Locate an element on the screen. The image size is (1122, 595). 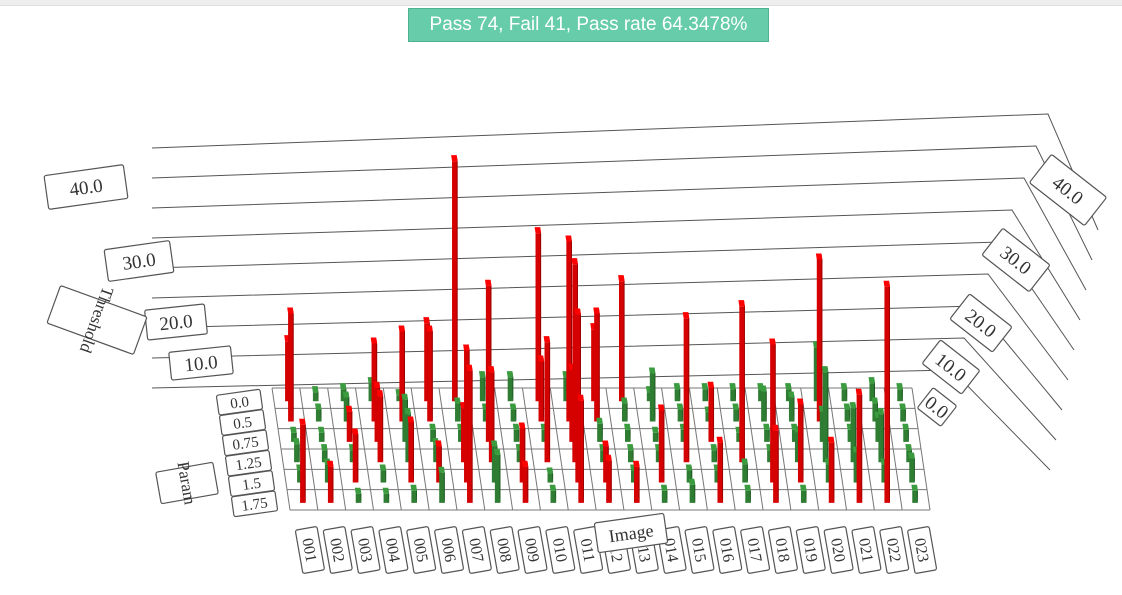
bar-010-0.5 is located at coordinates (541, 388).